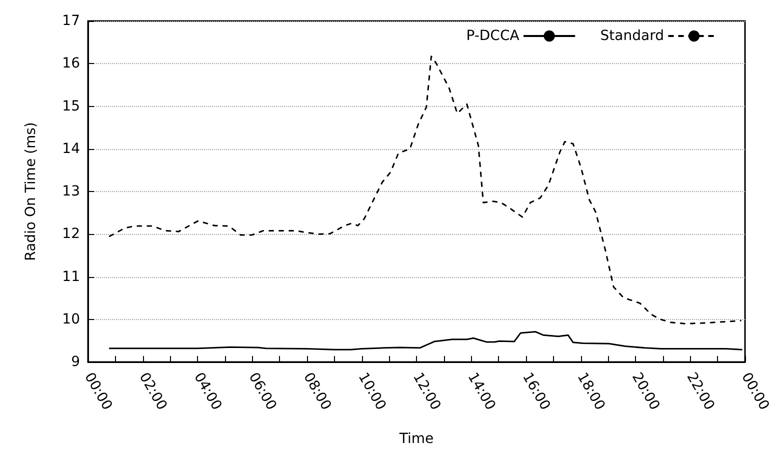 The image size is (783, 460). I want to click on y-tick-label: 14, so click(71, 148).